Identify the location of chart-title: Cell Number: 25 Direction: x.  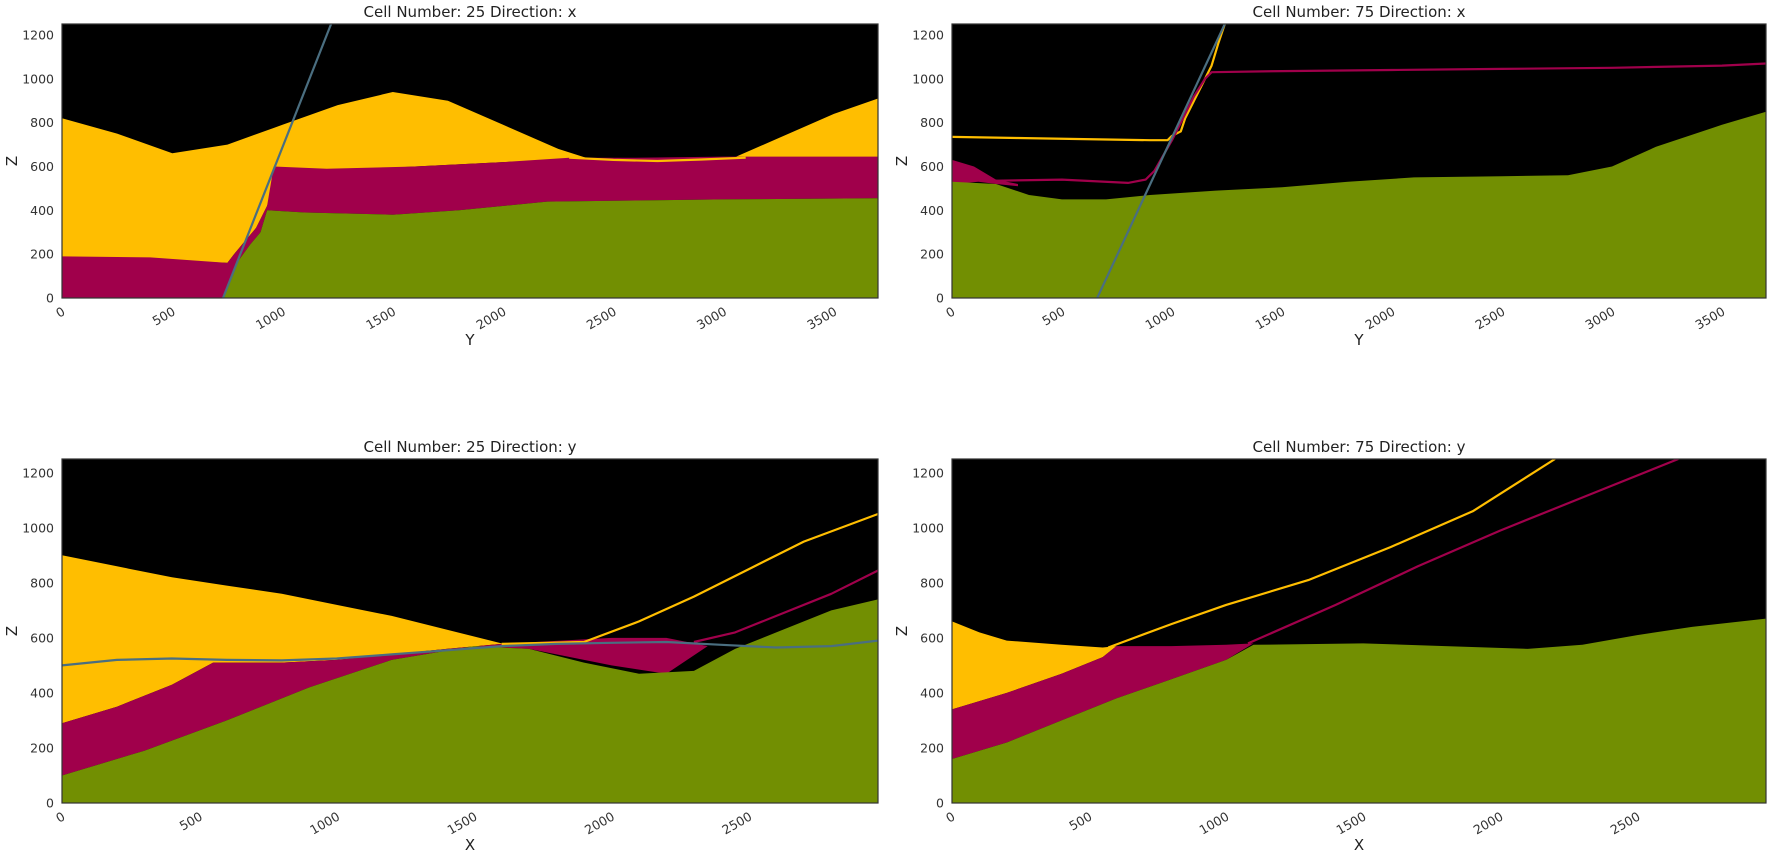
(470, 12).